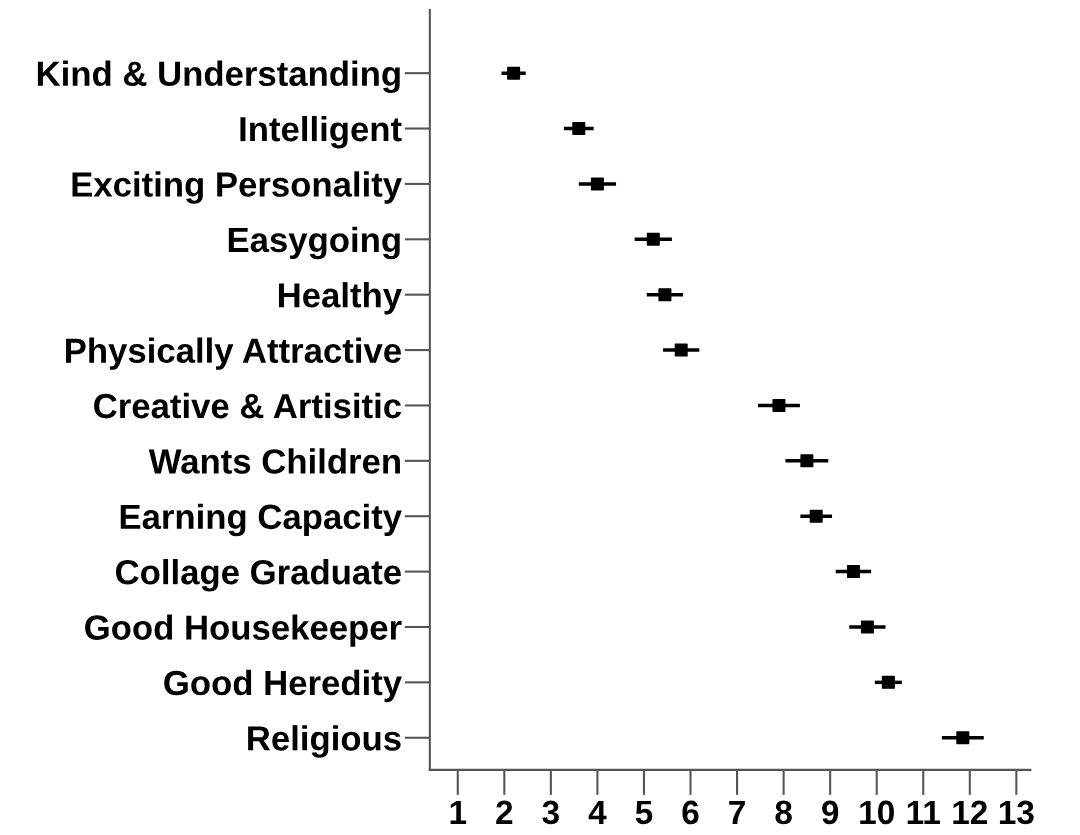  What do you see at coordinates (458, 812) in the screenshot?
I see `x-tick-label: 1` at bounding box center [458, 812].